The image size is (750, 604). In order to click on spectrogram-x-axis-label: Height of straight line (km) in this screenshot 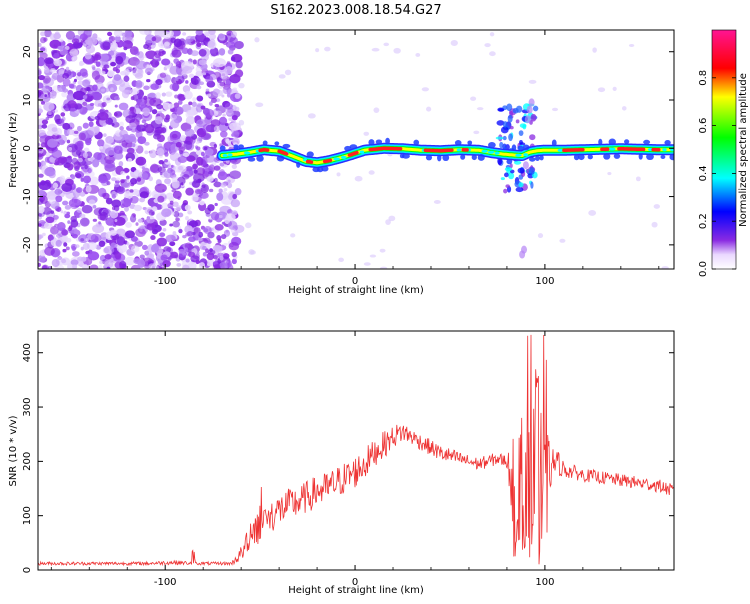, I will do `click(356, 290)`.